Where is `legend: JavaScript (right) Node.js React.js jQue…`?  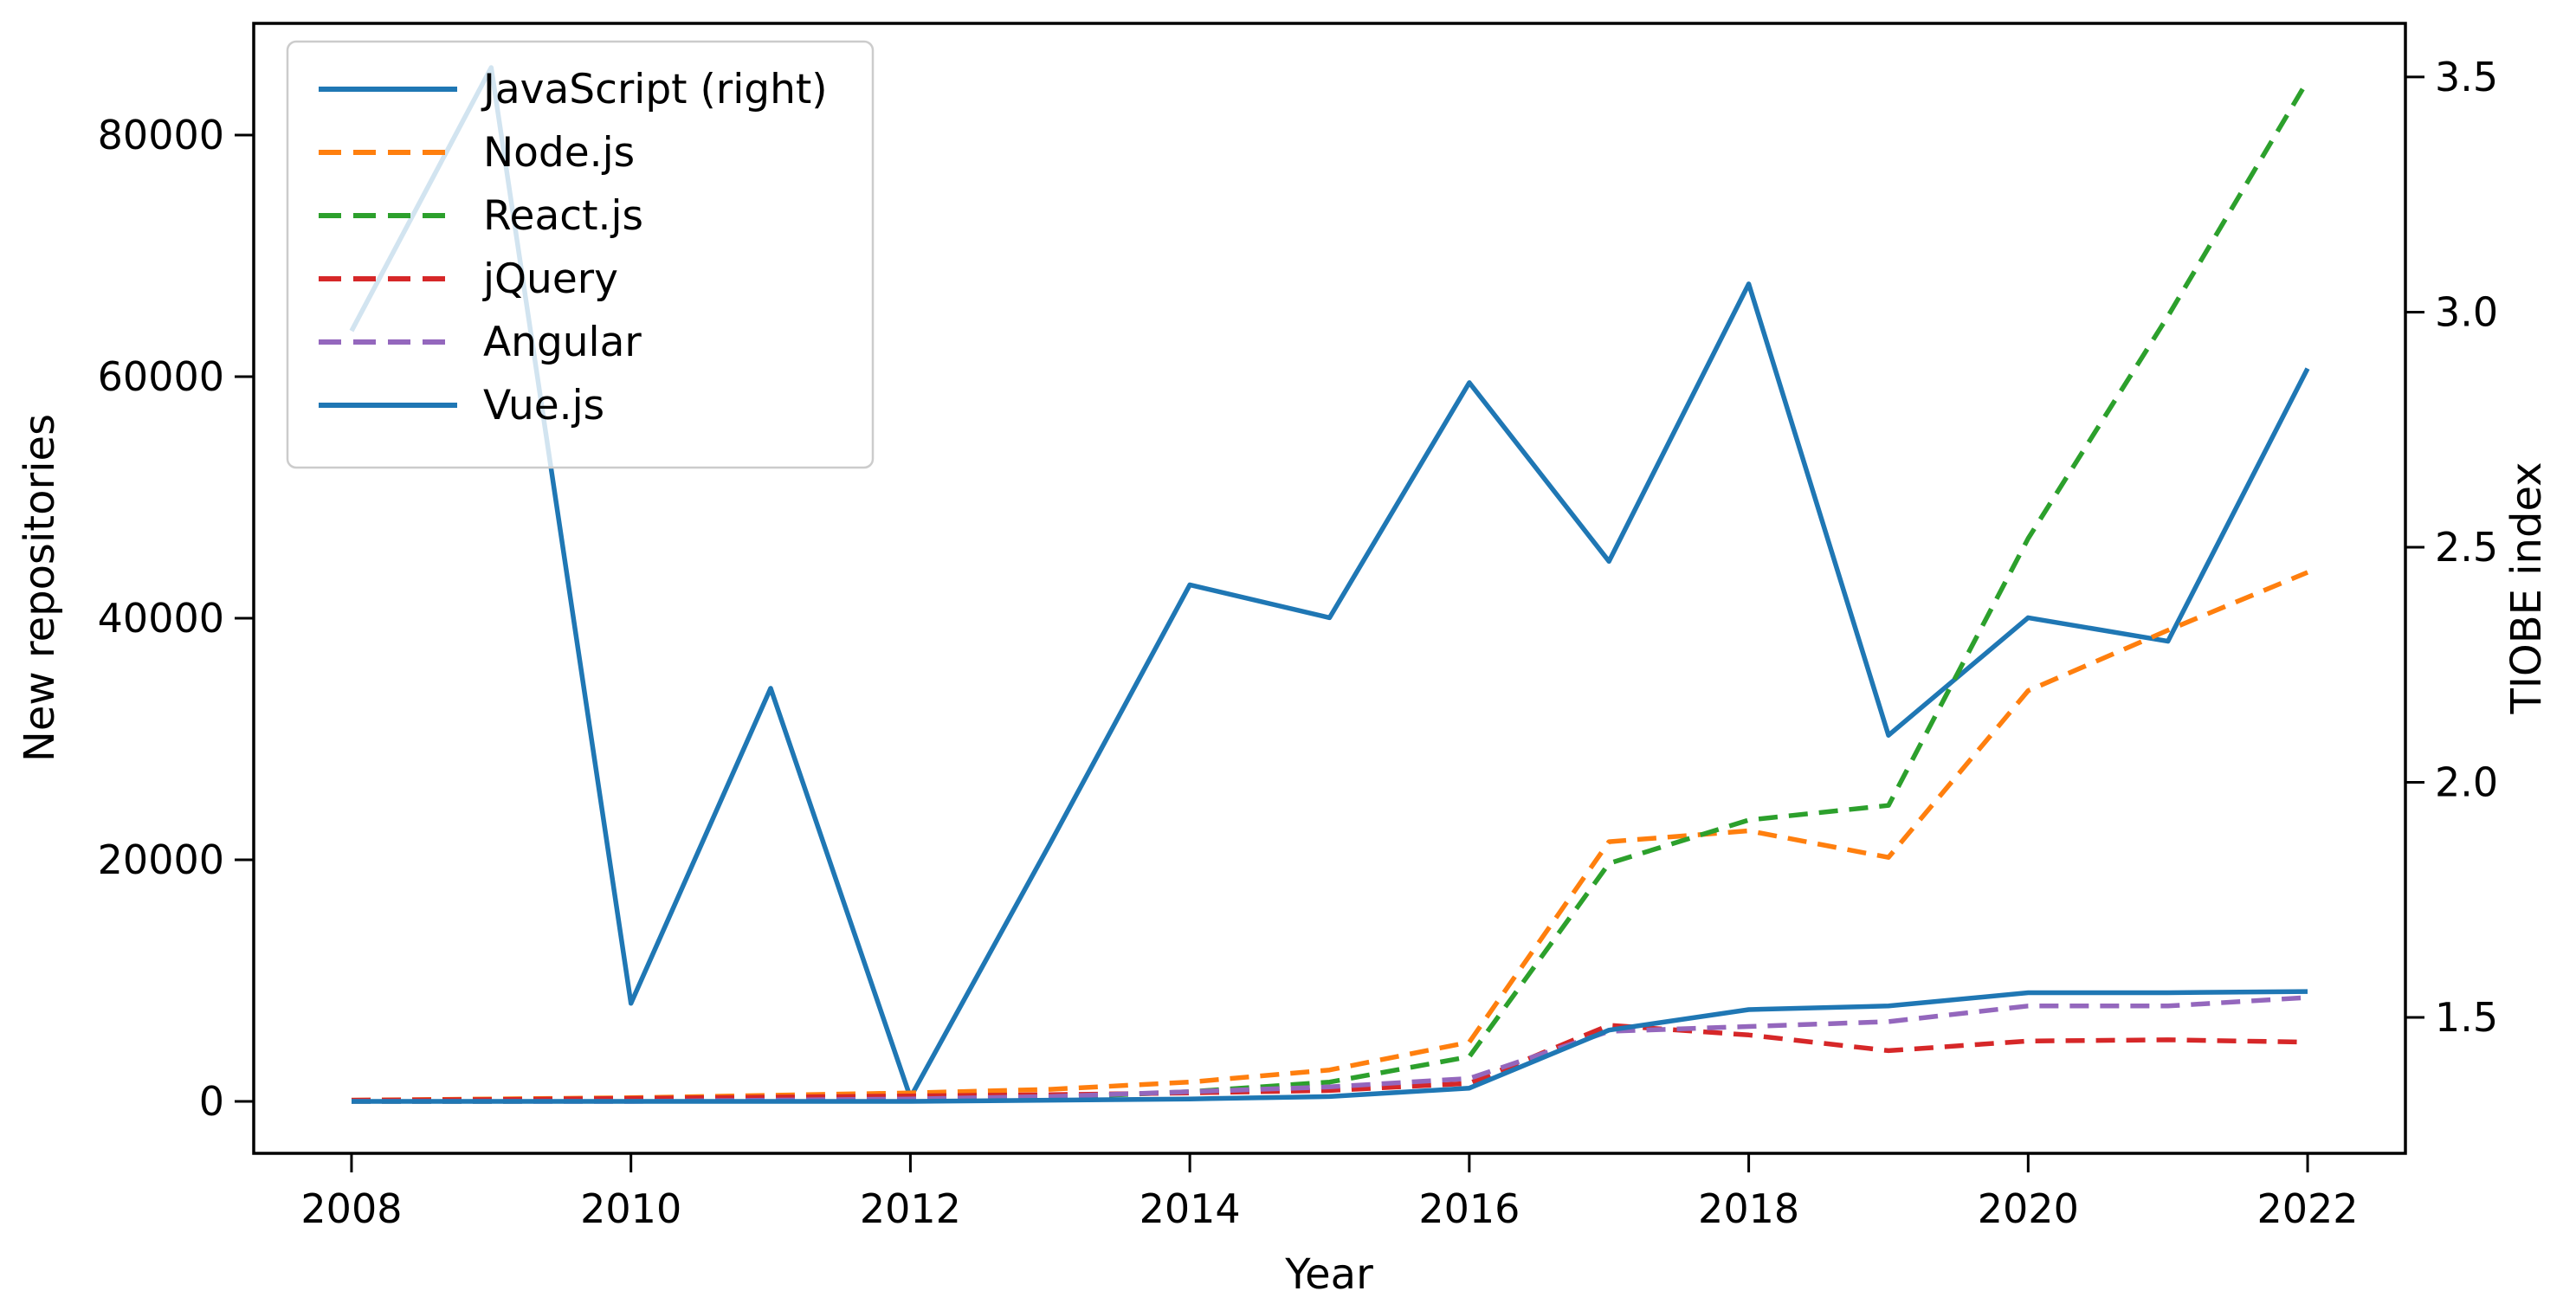
legend: JavaScript (right) Node.js React.js jQue… is located at coordinates (580, 255).